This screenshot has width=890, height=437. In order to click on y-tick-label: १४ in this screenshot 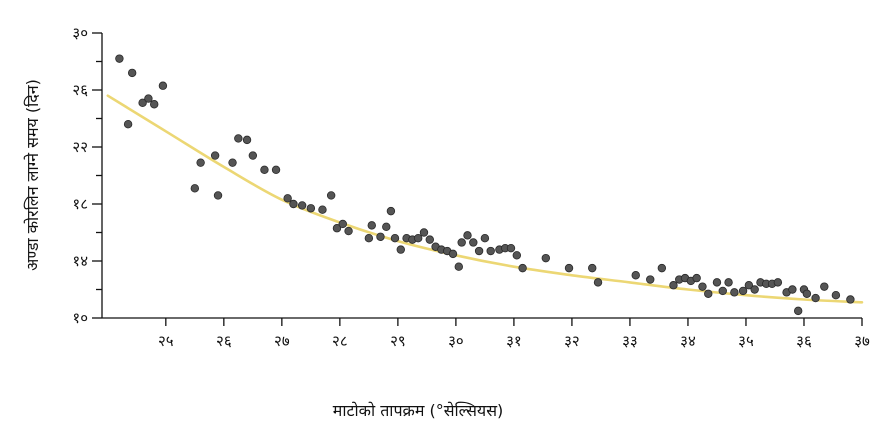, I will do `click(80, 261)`.